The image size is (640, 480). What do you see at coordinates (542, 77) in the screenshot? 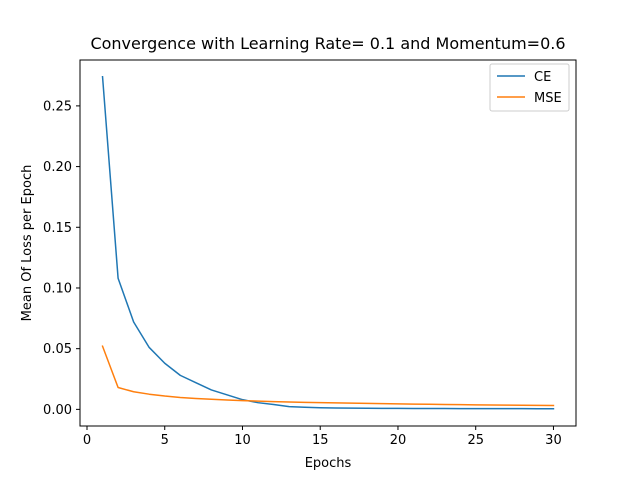
I see `legend-label-ce: CE` at bounding box center [542, 77].